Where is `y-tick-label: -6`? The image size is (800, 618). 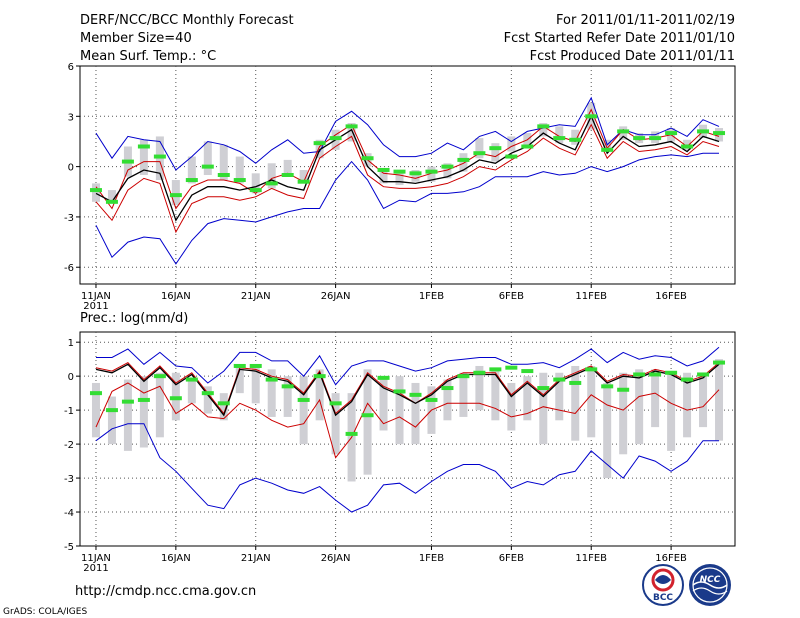 y-tick-label: -6 is located at coordinates (69, 268).